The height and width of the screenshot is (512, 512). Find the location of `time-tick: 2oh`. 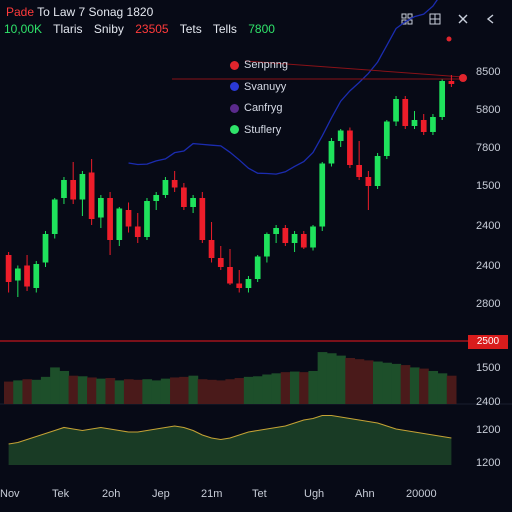

time-tick: 2oh is located at coordinates (111, 494).